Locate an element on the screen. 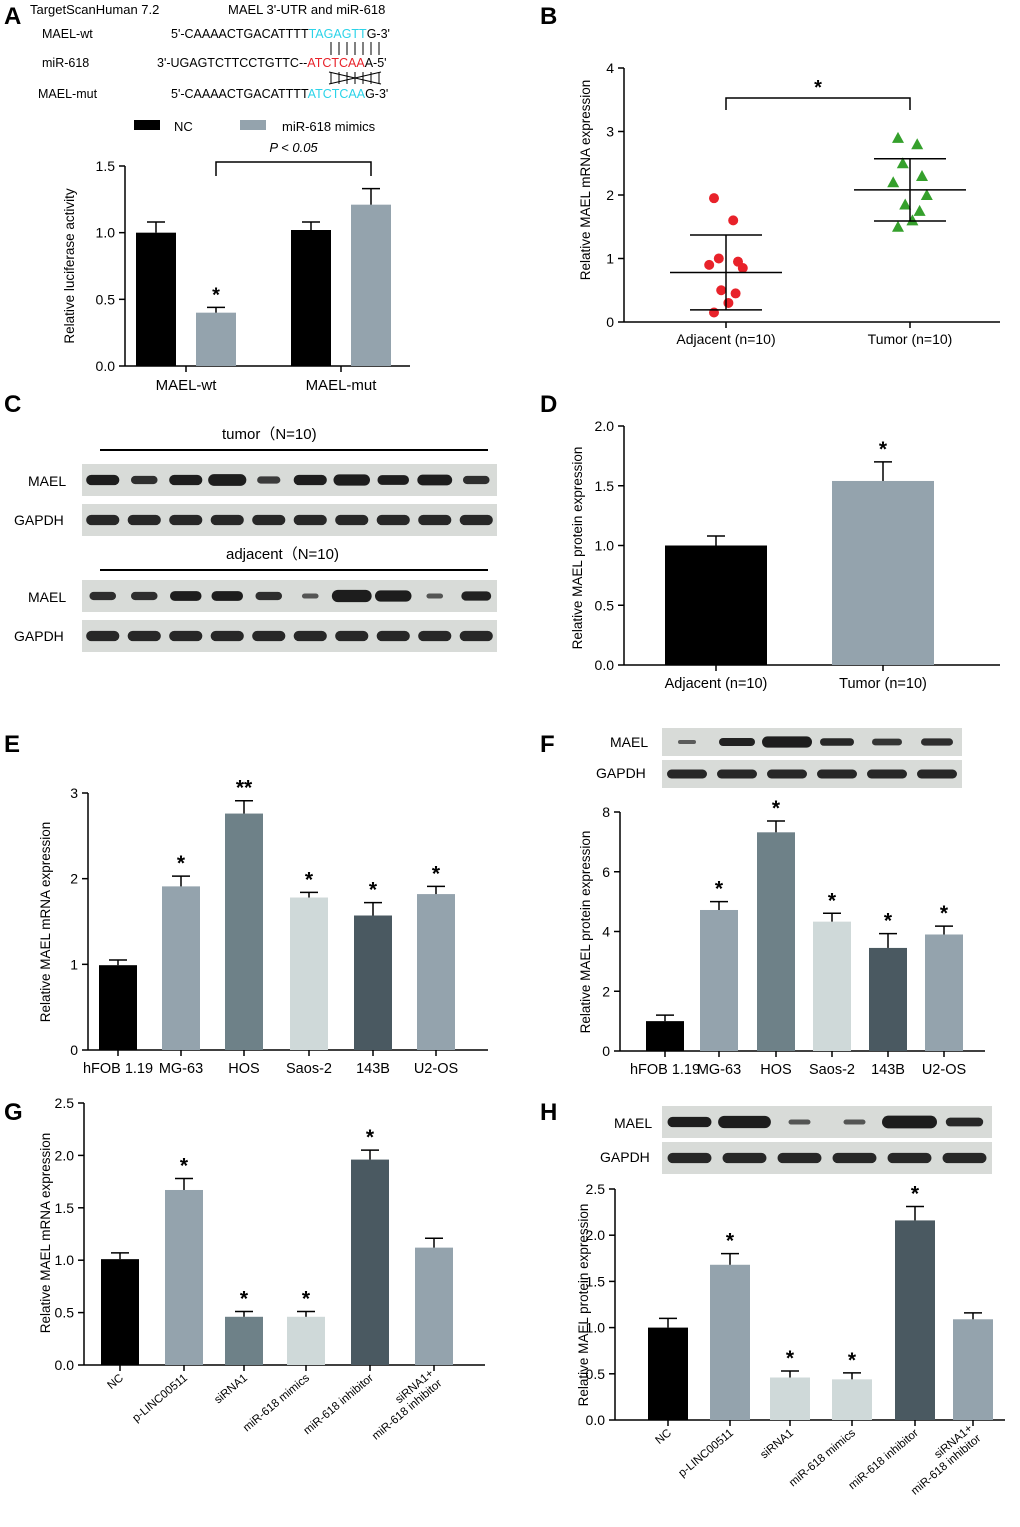 This screenshot has width=1020, height=1527. seq-mir618-site: ATCTCAA is located at coordinates (336, 63).